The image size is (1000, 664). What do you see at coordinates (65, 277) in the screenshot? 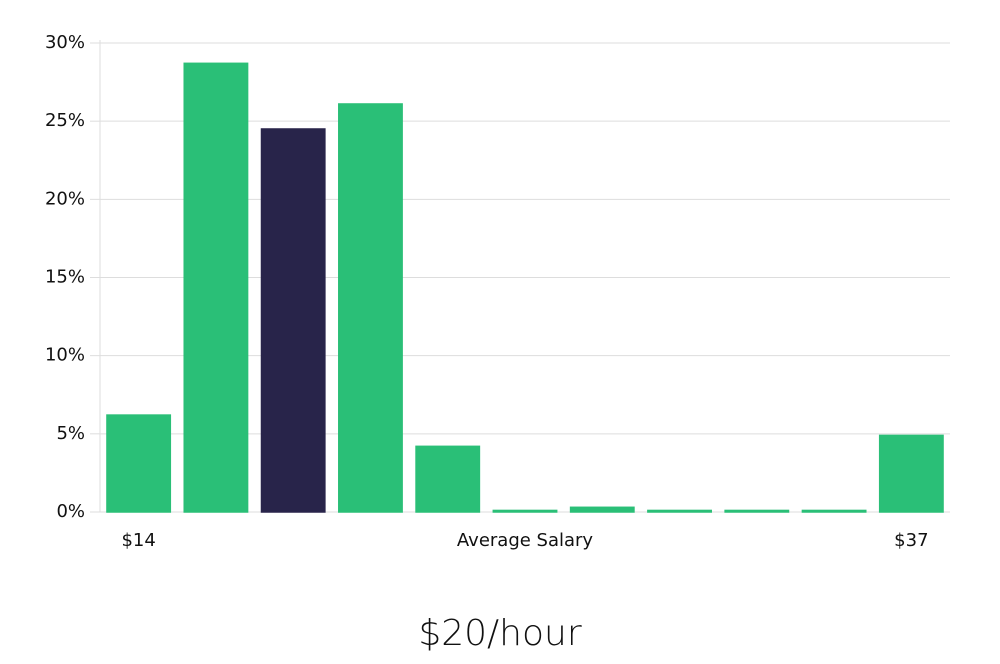
I see `y-tick-label: 15%` at bounding box center [65, 277].